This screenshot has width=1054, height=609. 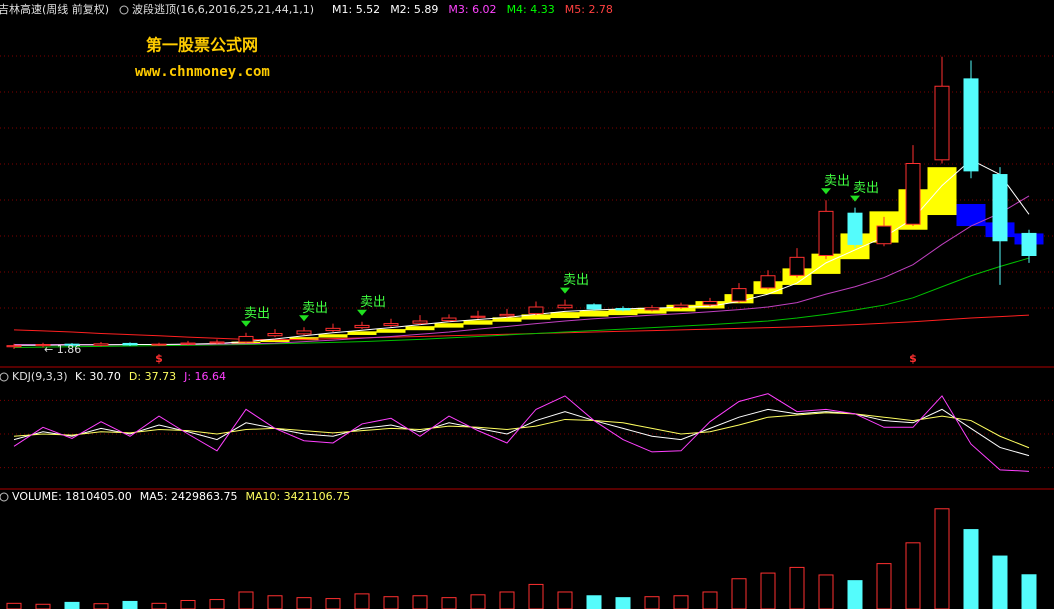 What do you see at coordinates (189, 496) in the screenshot?
I see `volume-legend: MA5: 2429863.75` at bounding box center [189, 496].